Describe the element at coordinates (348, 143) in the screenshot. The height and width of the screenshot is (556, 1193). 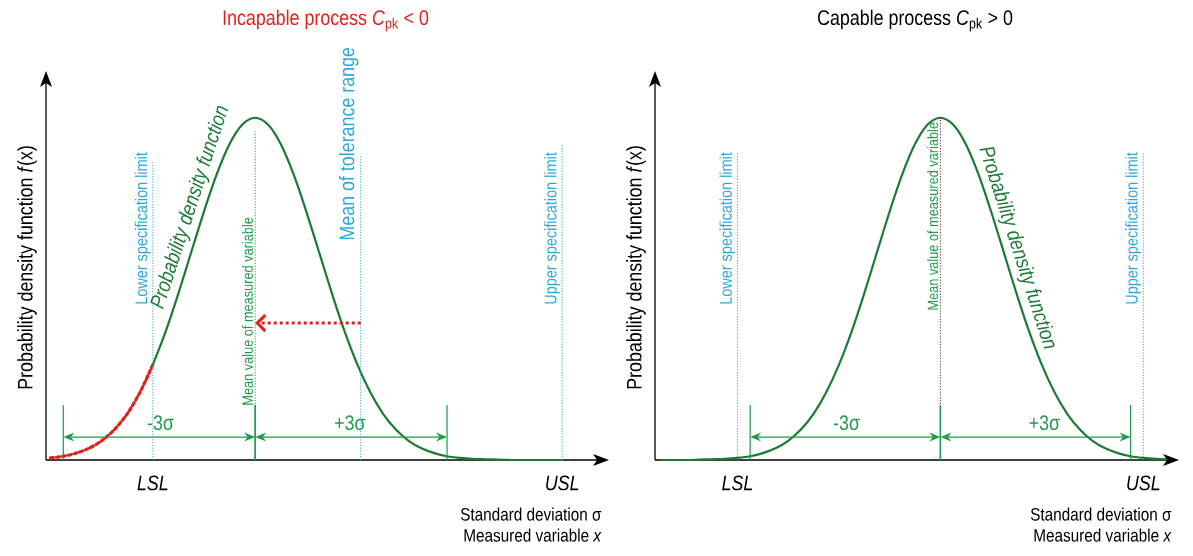
I see `annotation: Mean of tolerance range` at that location.